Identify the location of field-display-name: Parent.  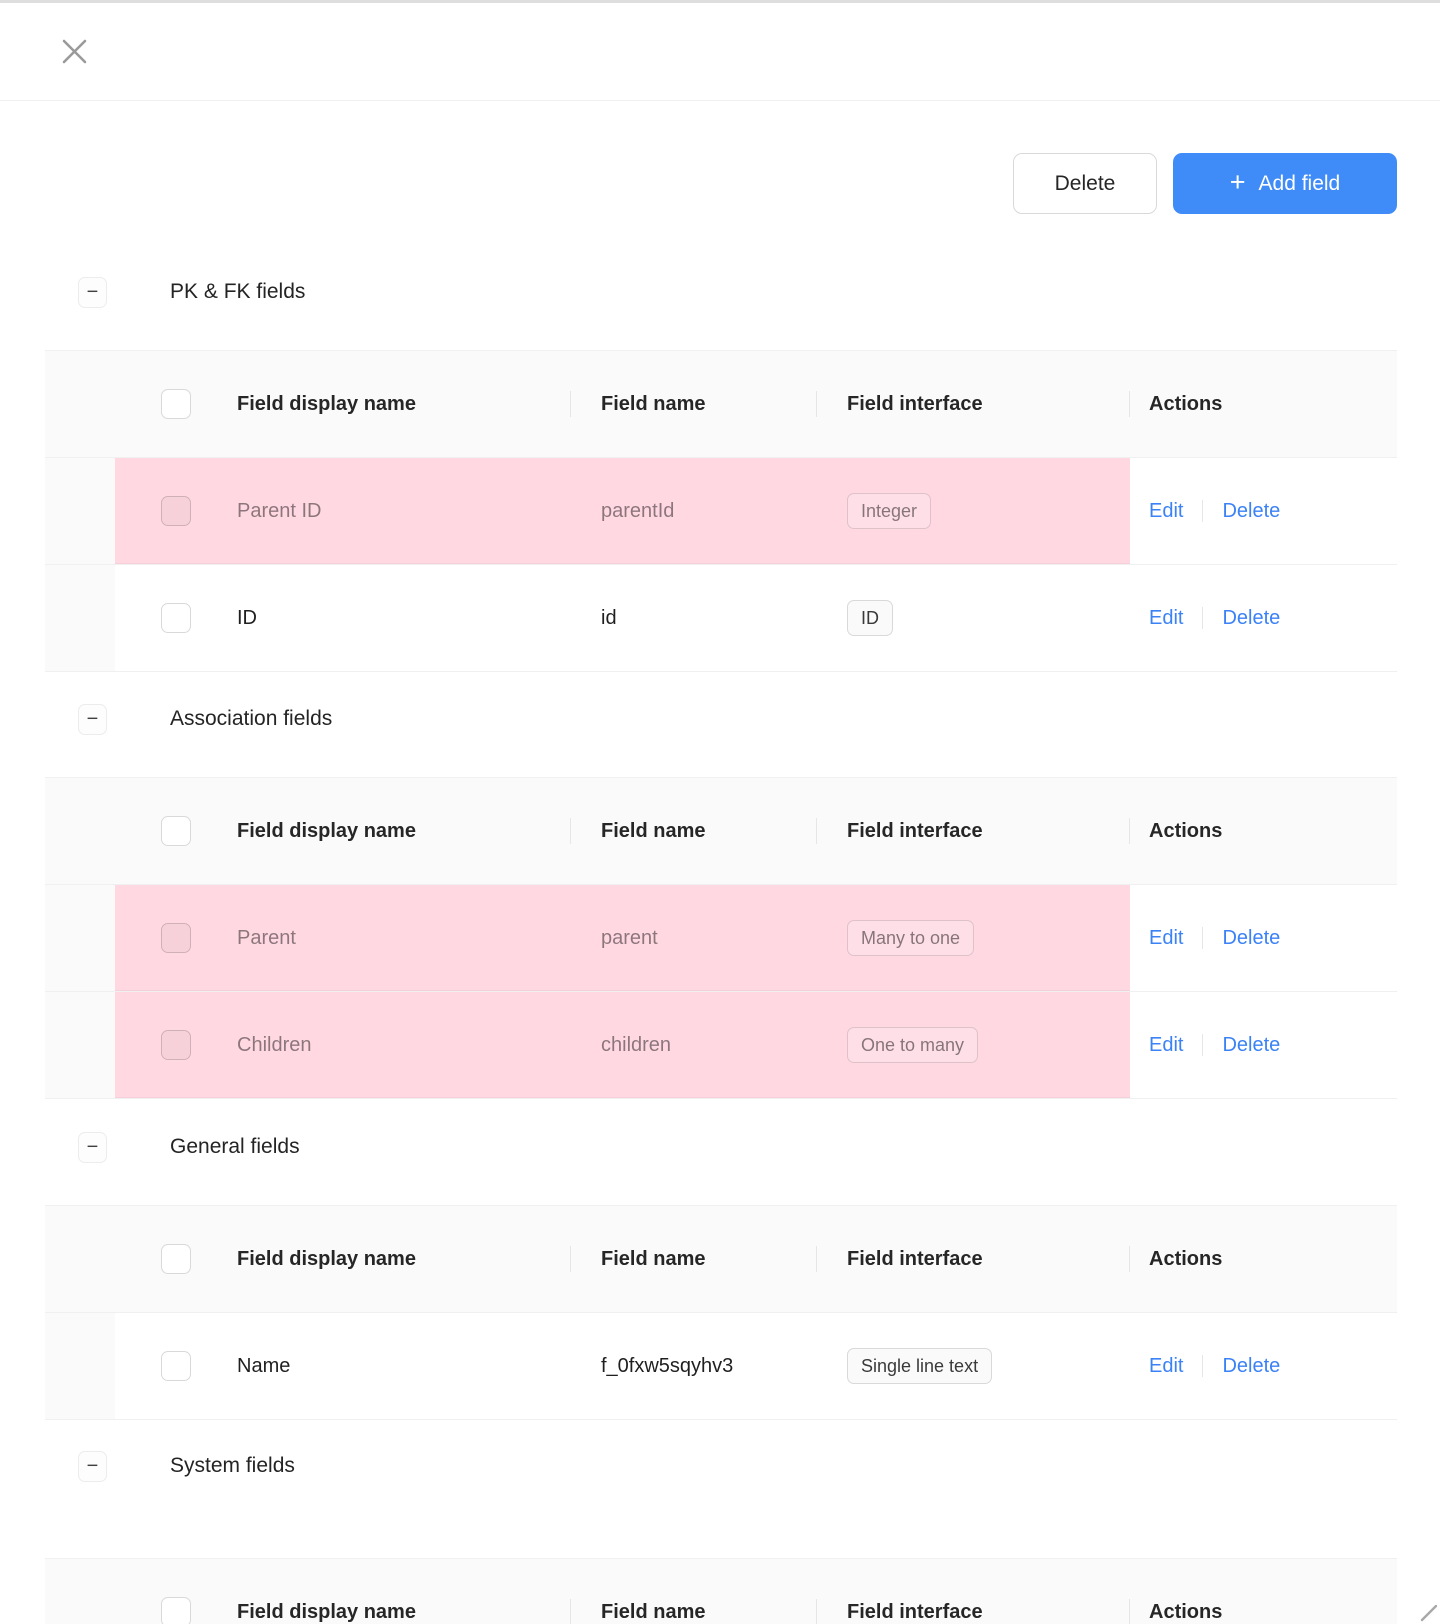
(404, 938).